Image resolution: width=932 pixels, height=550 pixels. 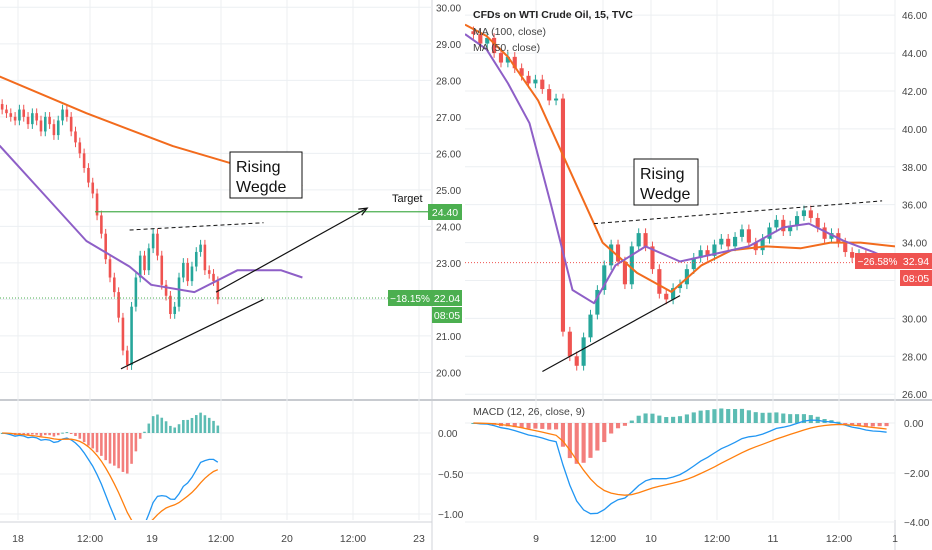 What do you see at coordinates (151, 171) in the screenshot?
I see `L-ma-line` at bounding box center [151, 171].